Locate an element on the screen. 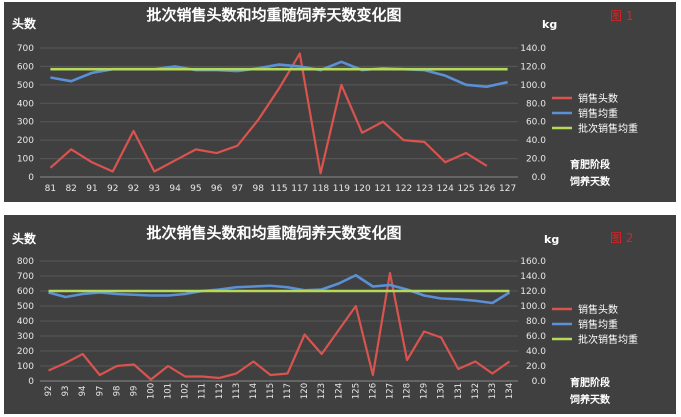 This screenshot has width=681, height=417. x-tick-label: 133 is located at coordinates (493, 391).